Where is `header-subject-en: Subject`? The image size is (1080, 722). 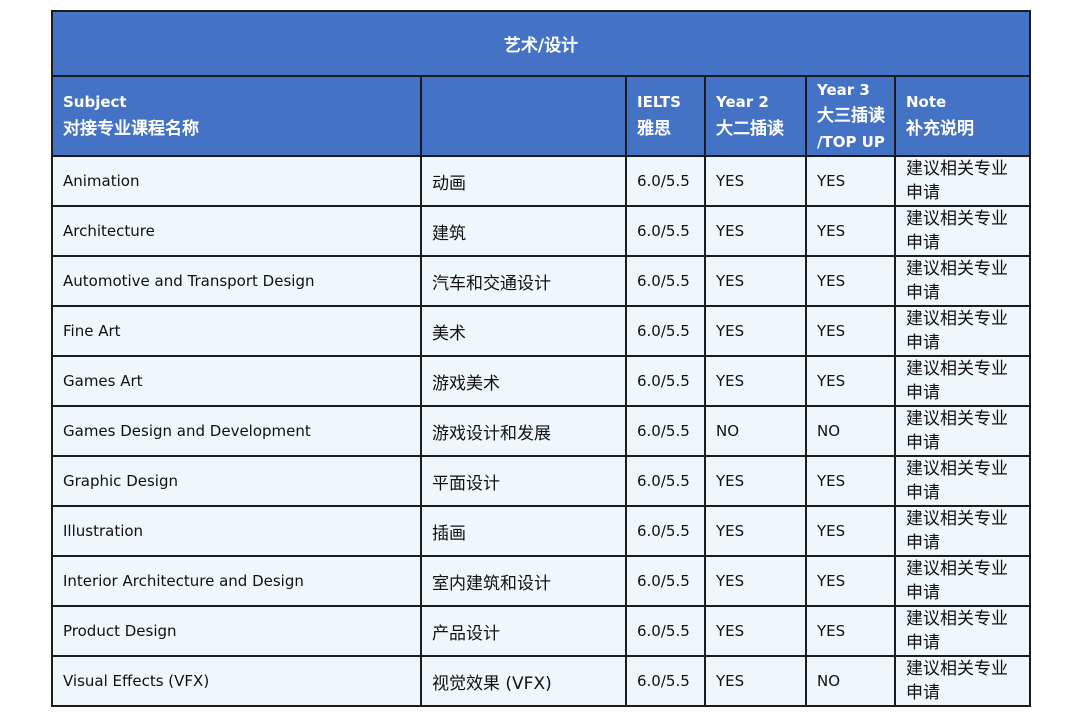
header-subject-en: Subject is located at coordinates (95, 102).